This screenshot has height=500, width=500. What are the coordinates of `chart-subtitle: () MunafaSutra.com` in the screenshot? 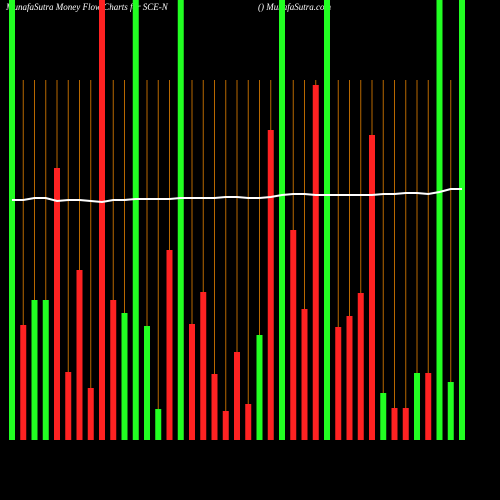 It's located at (294, 7).